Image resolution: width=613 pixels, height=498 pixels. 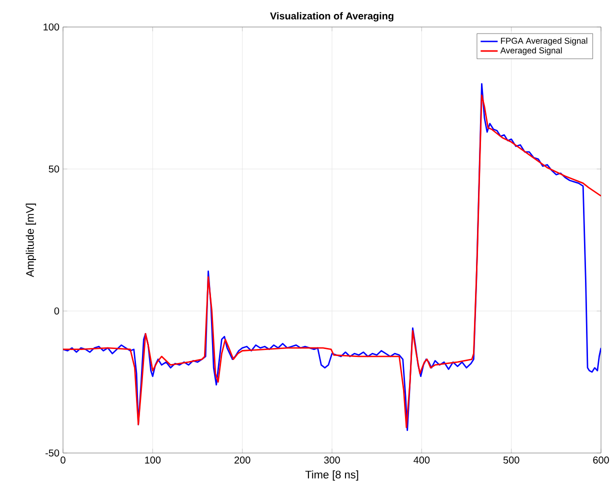 I want to click on x-tick-label: 300, so click(x=332, y=460).